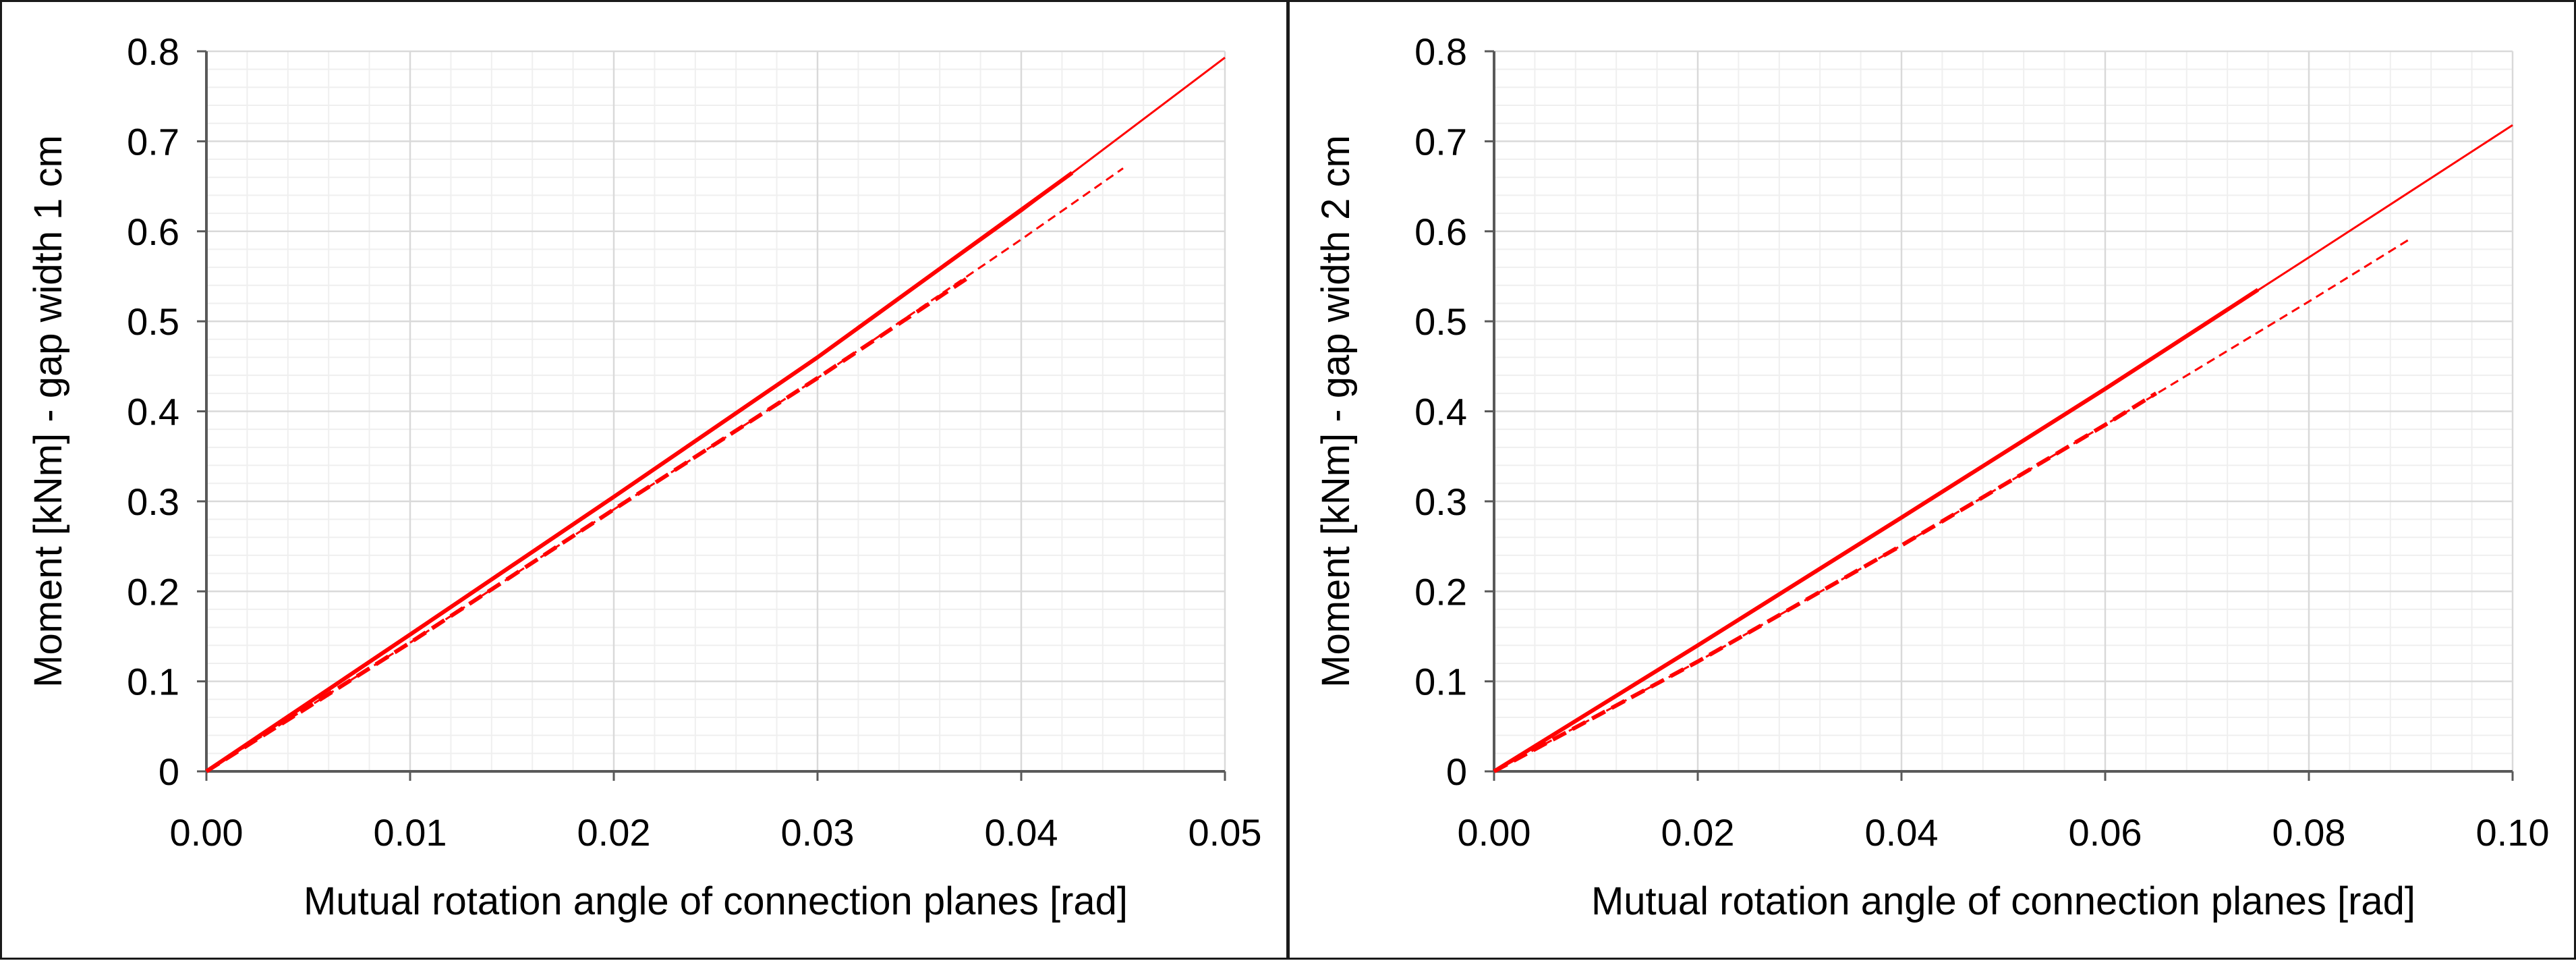  Describe the element at coordinates (1825, 582) in the screenshot. I see `chart-right-series-dashed-thick` at that location.